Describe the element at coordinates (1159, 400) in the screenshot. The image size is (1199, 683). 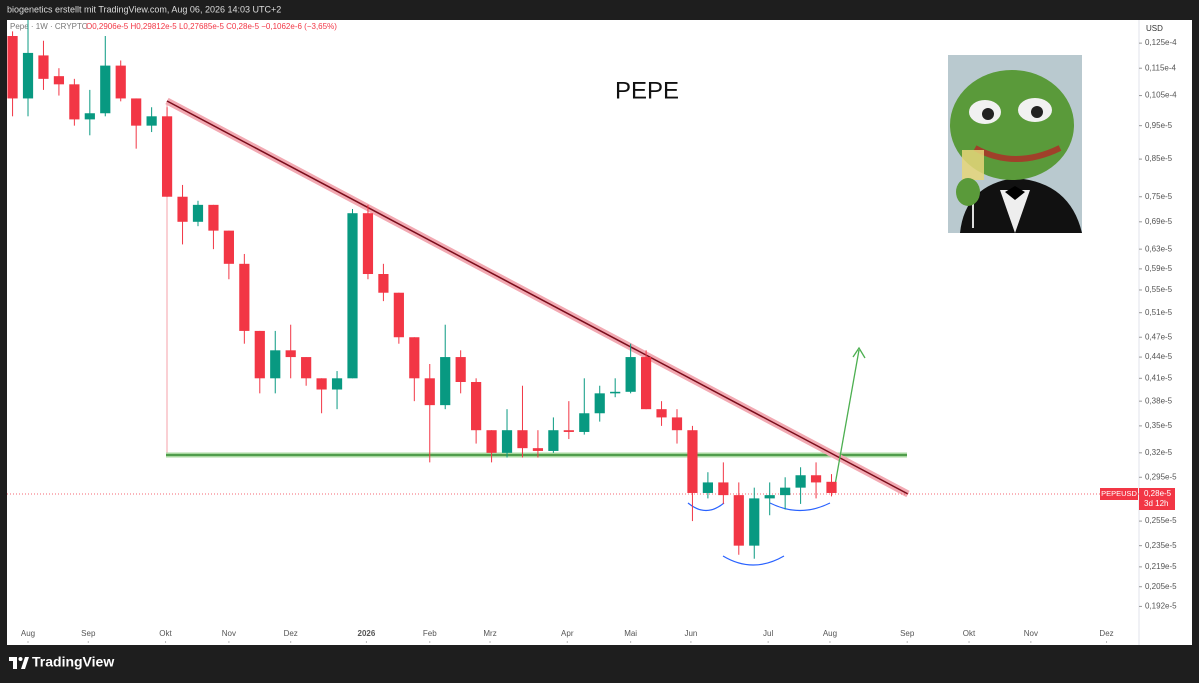
I see `y-tick-label: 0,38e-5` at that location.